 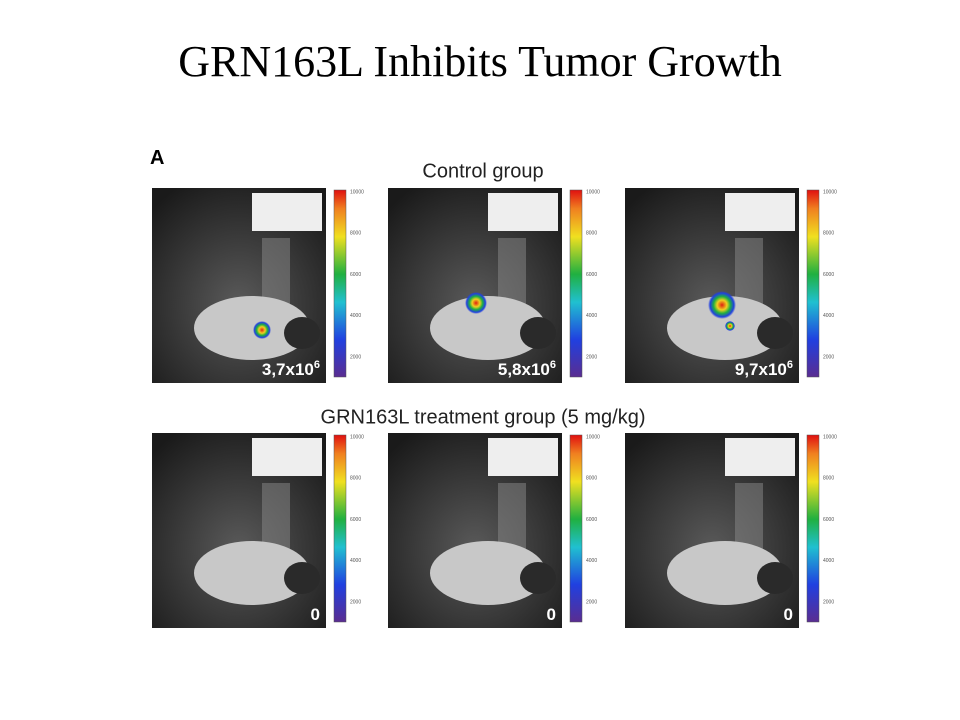 I want to click on group-label: GRN163L treatment group (5 mg/kg), so click(x=483, y=417).